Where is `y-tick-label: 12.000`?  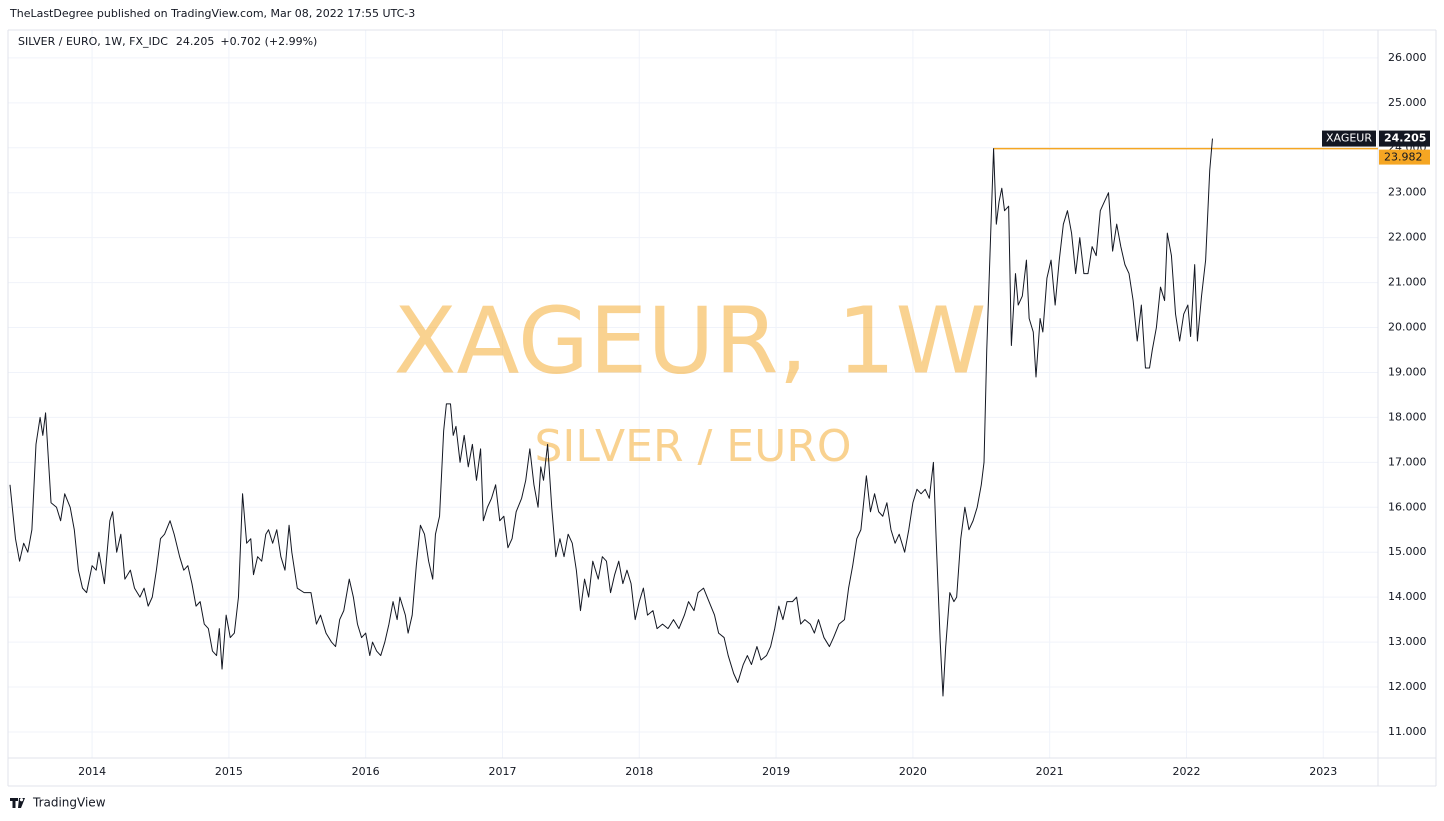
y-tick-label: 12.000 is located at coordinates (1407, 686).